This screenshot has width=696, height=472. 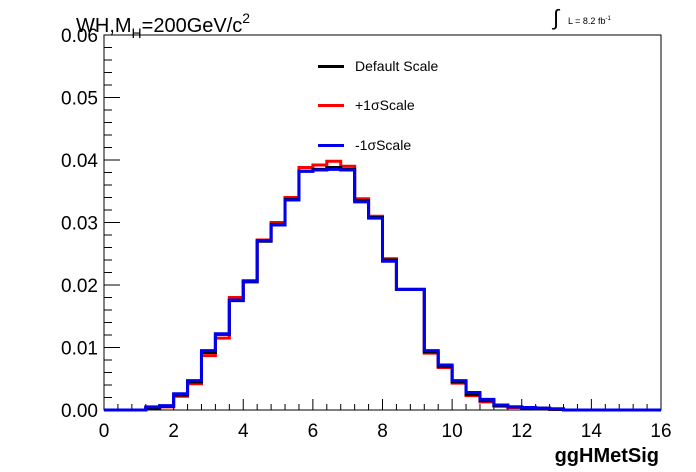 What do you see at coordinates (587, 21) in the screenshot?
I see `luminosity-text: L = 8.2 fb` at bounding box center [587, 21].